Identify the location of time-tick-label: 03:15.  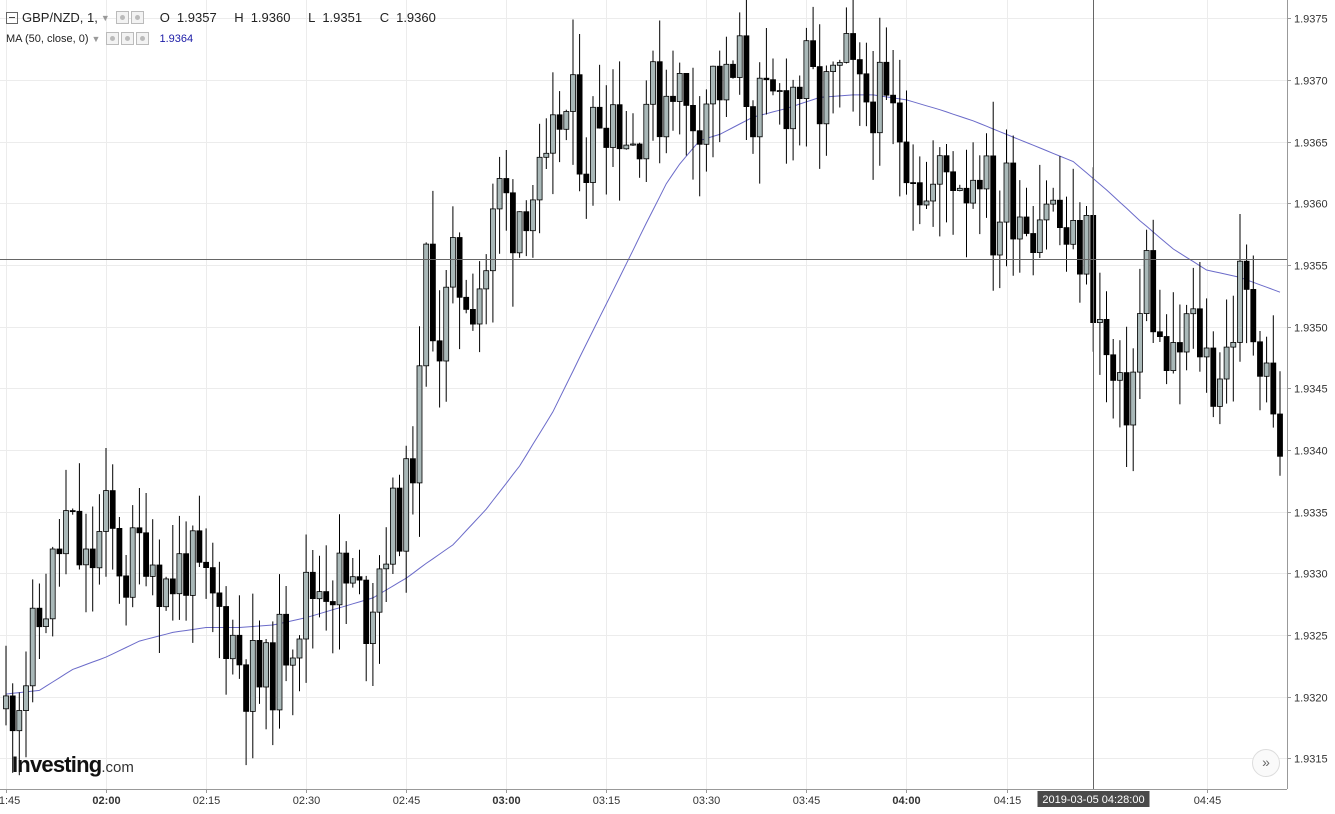
(607, 801).